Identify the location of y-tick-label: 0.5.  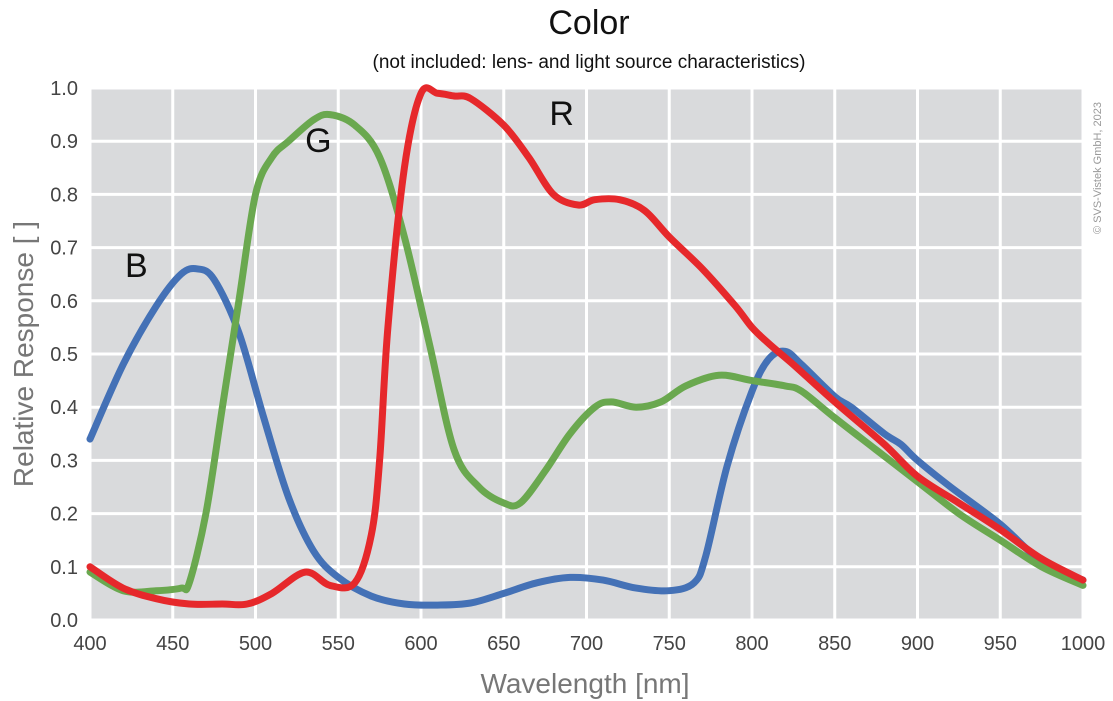
(64, 355).